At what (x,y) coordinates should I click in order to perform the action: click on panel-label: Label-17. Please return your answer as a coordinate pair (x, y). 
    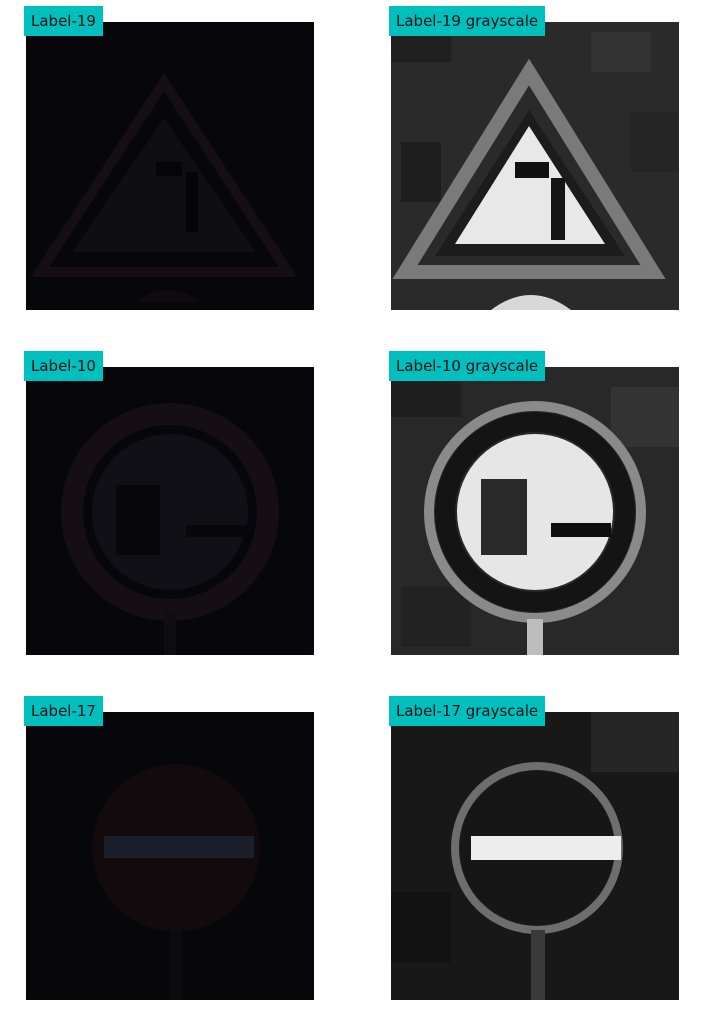
    Looking at the image, I should click on (63, 711).